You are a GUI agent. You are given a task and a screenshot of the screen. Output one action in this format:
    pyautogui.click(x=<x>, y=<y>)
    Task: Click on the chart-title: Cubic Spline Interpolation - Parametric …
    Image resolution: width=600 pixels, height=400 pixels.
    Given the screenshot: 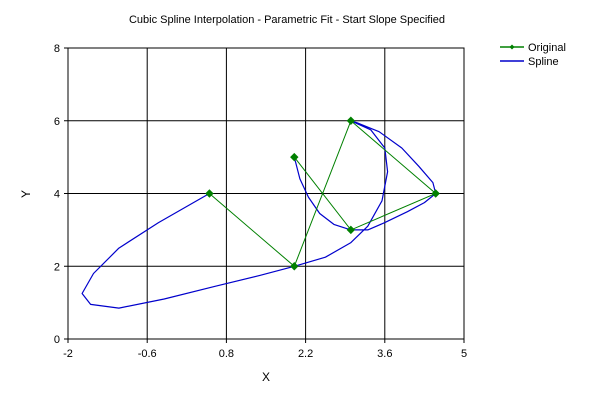 What is the action you would take?
    pyautogui.click(x=287, y=20)
    